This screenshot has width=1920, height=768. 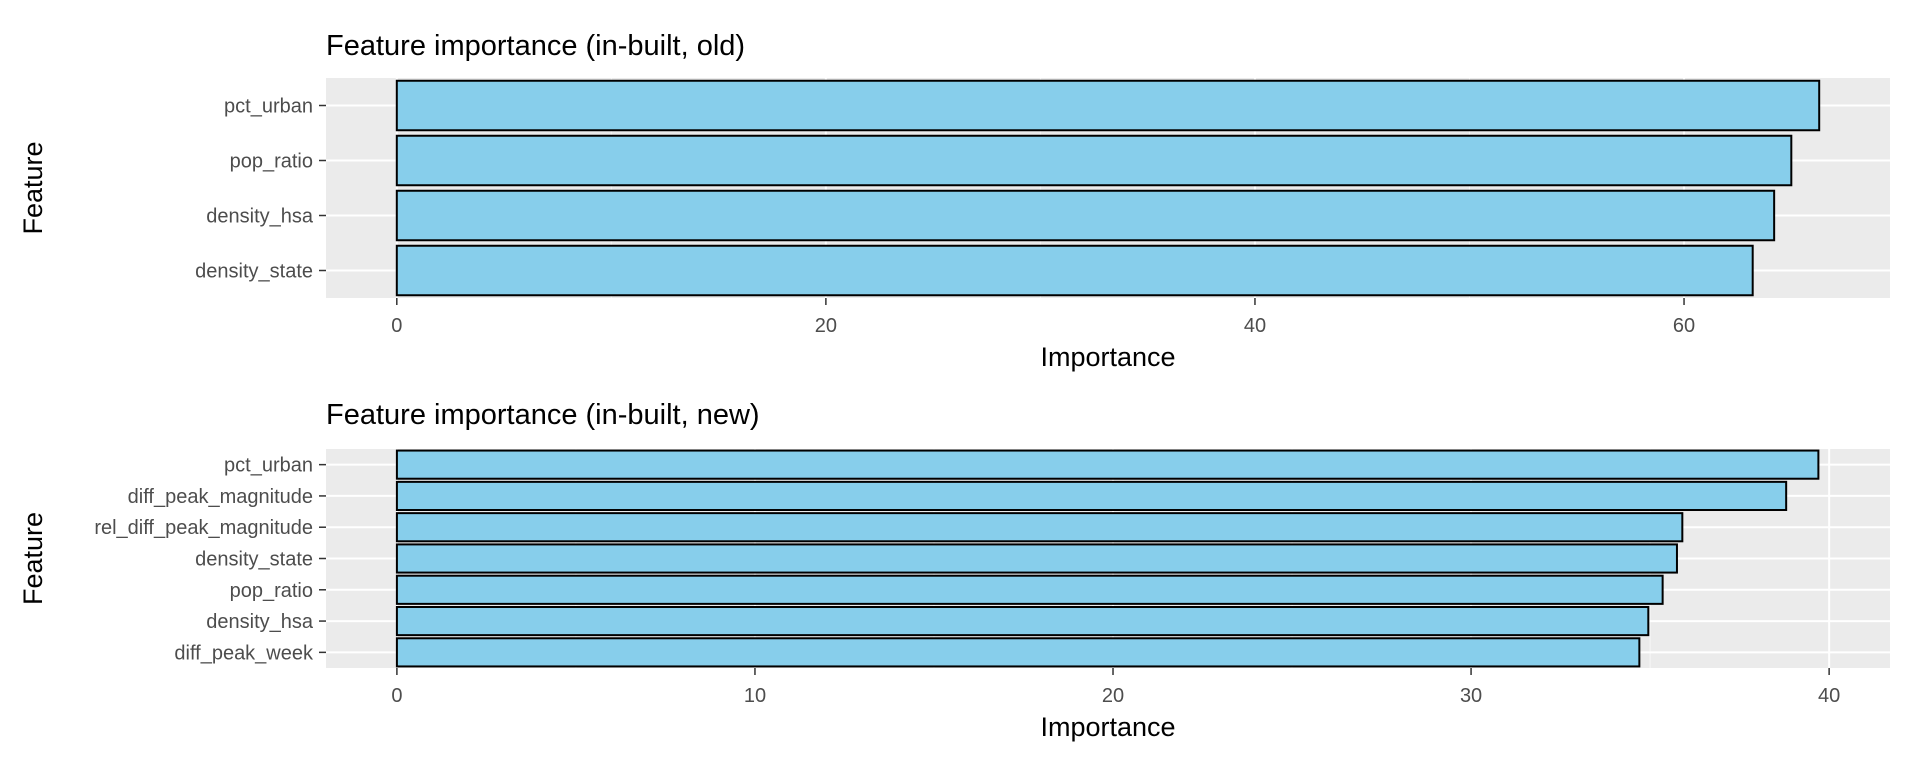 What do you see at coordinates (1018, 652) in the screenshot?
I see `bar-diff-peak-week` at bounding box center [1018, 652].